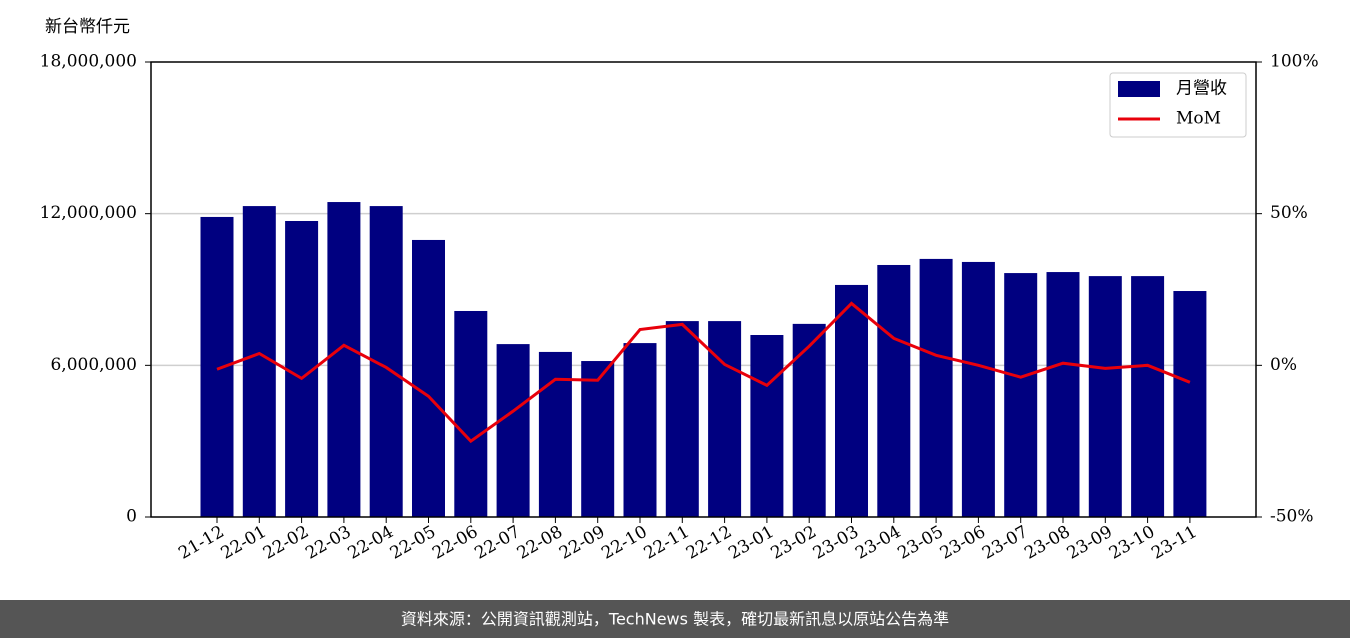 The height and width of the screenshot is (638, 1350). I want to click on y2-tick-label: 100%, so click(1294, 62).